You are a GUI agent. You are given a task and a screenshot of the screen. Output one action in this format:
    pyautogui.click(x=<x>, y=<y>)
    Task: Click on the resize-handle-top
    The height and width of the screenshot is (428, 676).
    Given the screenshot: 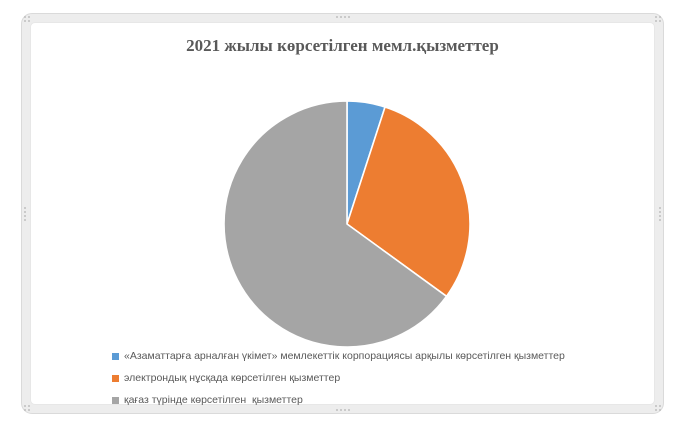 What is the action you would take?
    pyautogui.click(x=342, y=17)
    